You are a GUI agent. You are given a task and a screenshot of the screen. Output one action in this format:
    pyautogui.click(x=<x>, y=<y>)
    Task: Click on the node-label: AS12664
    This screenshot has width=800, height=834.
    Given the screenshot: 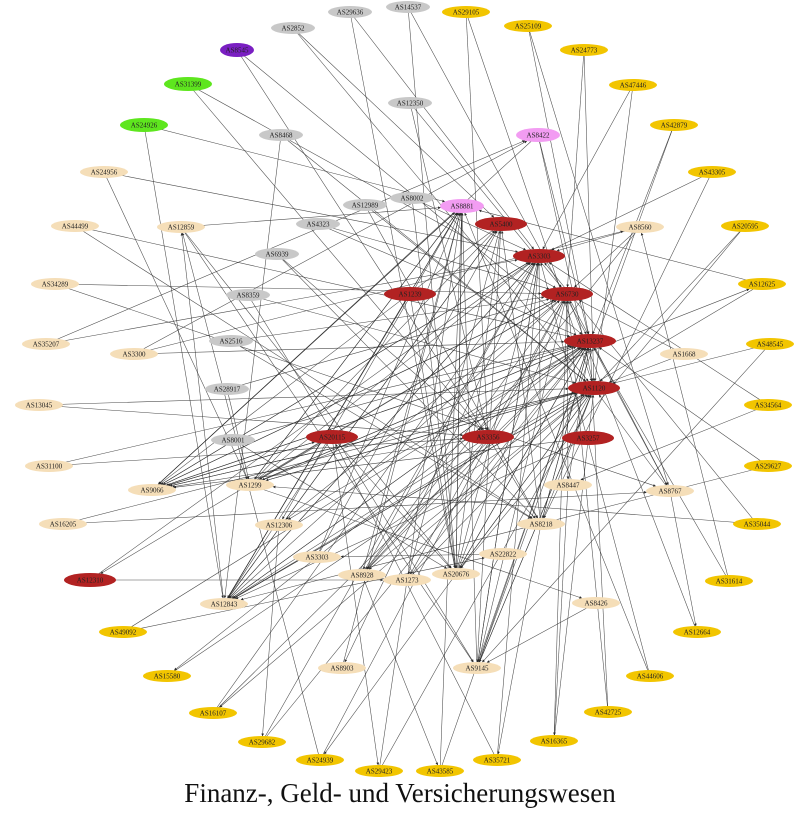 What is the action you would take?
    pyautogui.click(x=697, y=632)
    